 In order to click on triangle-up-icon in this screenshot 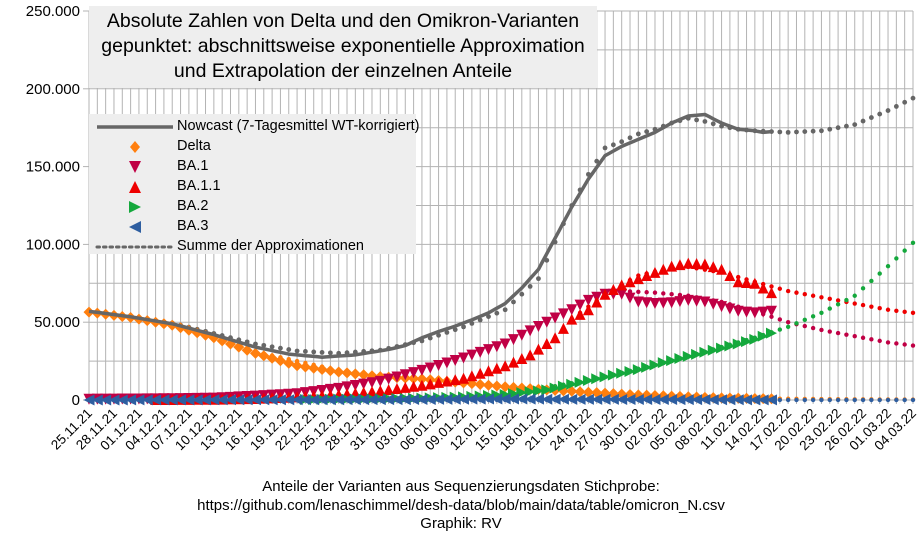, I will do `click(135, 187)`.